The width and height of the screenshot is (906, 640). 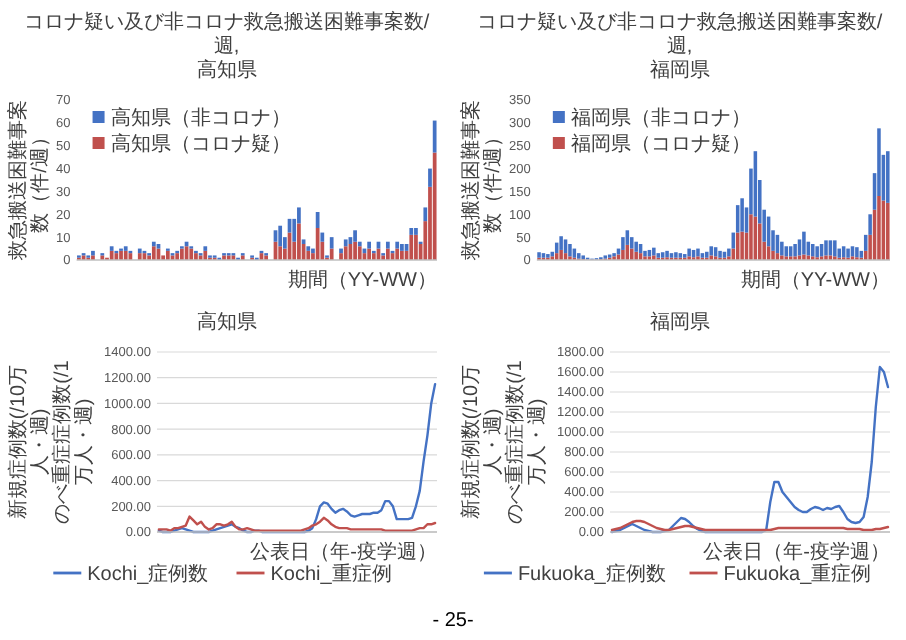 I want to click on legend-label: Fukuoka_重症例, so click(x=797, y=574).